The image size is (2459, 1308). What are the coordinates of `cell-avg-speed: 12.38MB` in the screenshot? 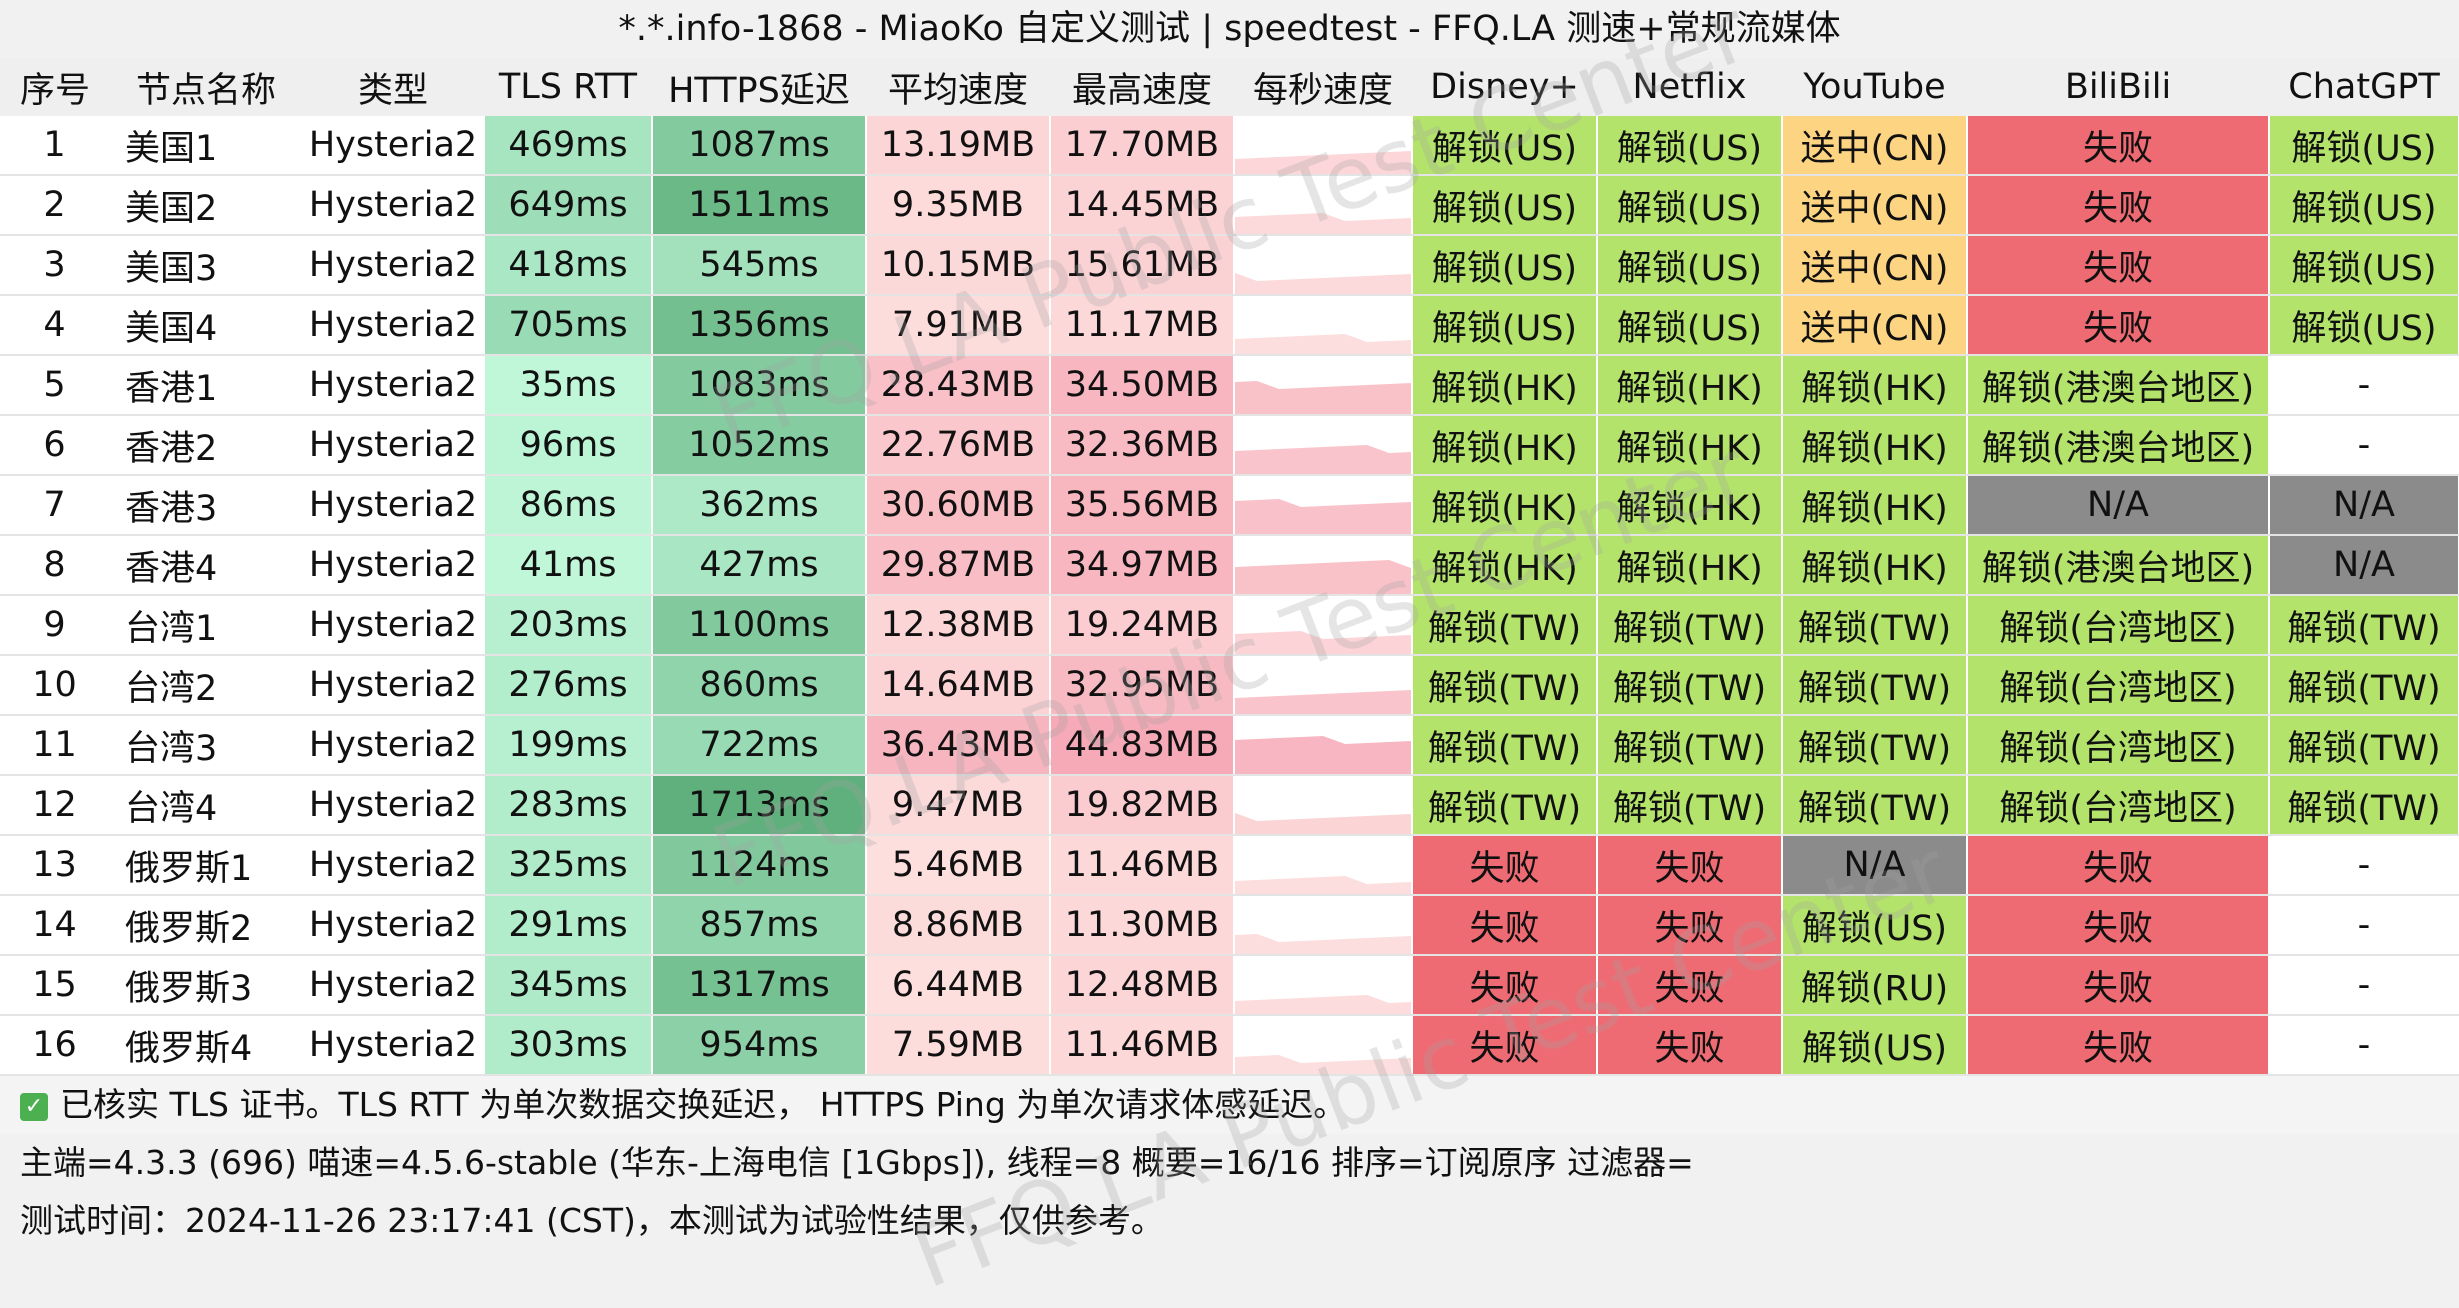 It's located at (958, 625).